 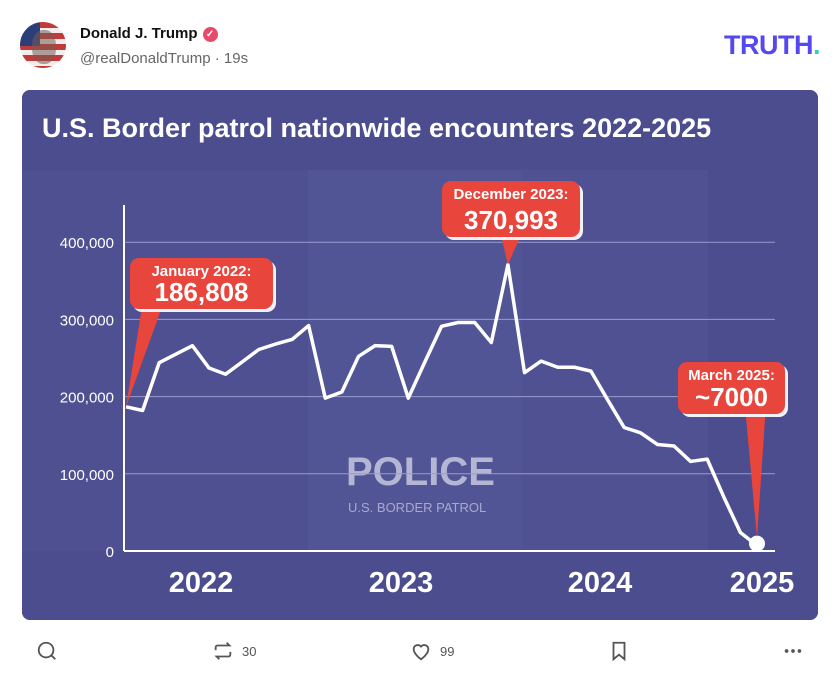 I want to click on bookmark-icon, so click(x=619, y=651).